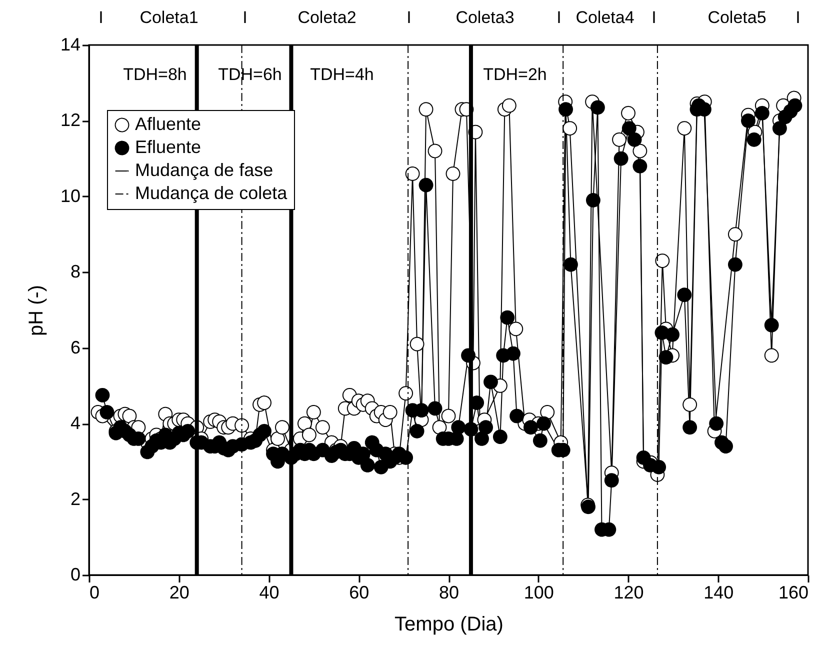  Describe the element at coordinates (485, 17) in the screenshot. I see `text: Coleta3` at that location.